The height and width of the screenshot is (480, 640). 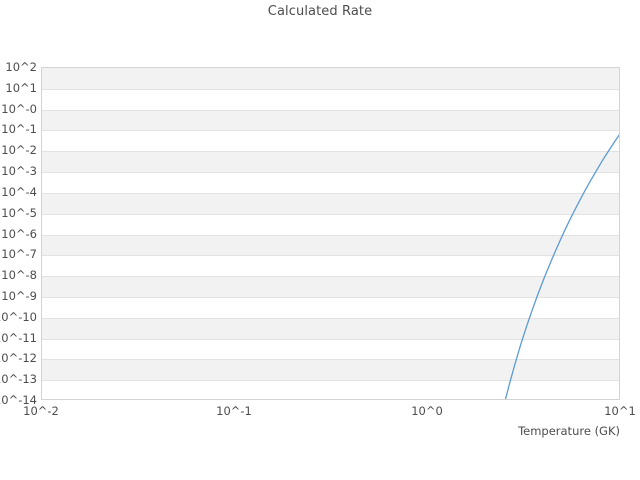 What do you see at coordinates (19, 171) in the screenshot?
I see `y-axis-tick-label: 10^-3` at bounding box center [19, 171].